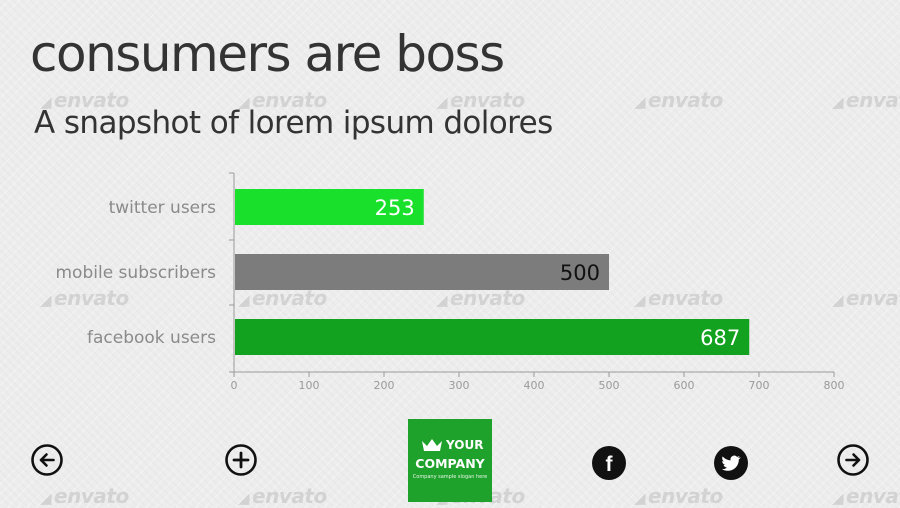 The image size is (900, 508). What do you see at coordinates (580, 273) in the screenshot?
I see `bar-value-label: 500` at bounding box center [580, 273].